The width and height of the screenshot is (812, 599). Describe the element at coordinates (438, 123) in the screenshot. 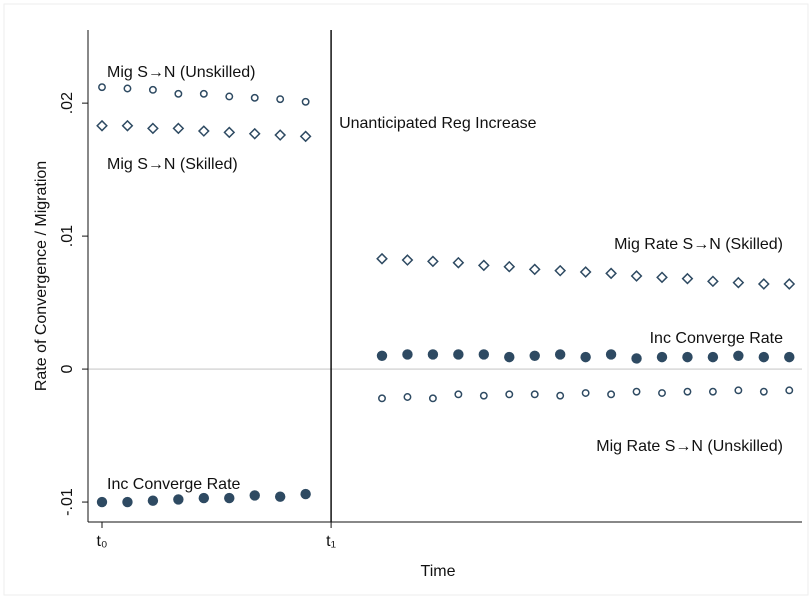

I see `event-label: Unanticipated Reg Increase` at that location.